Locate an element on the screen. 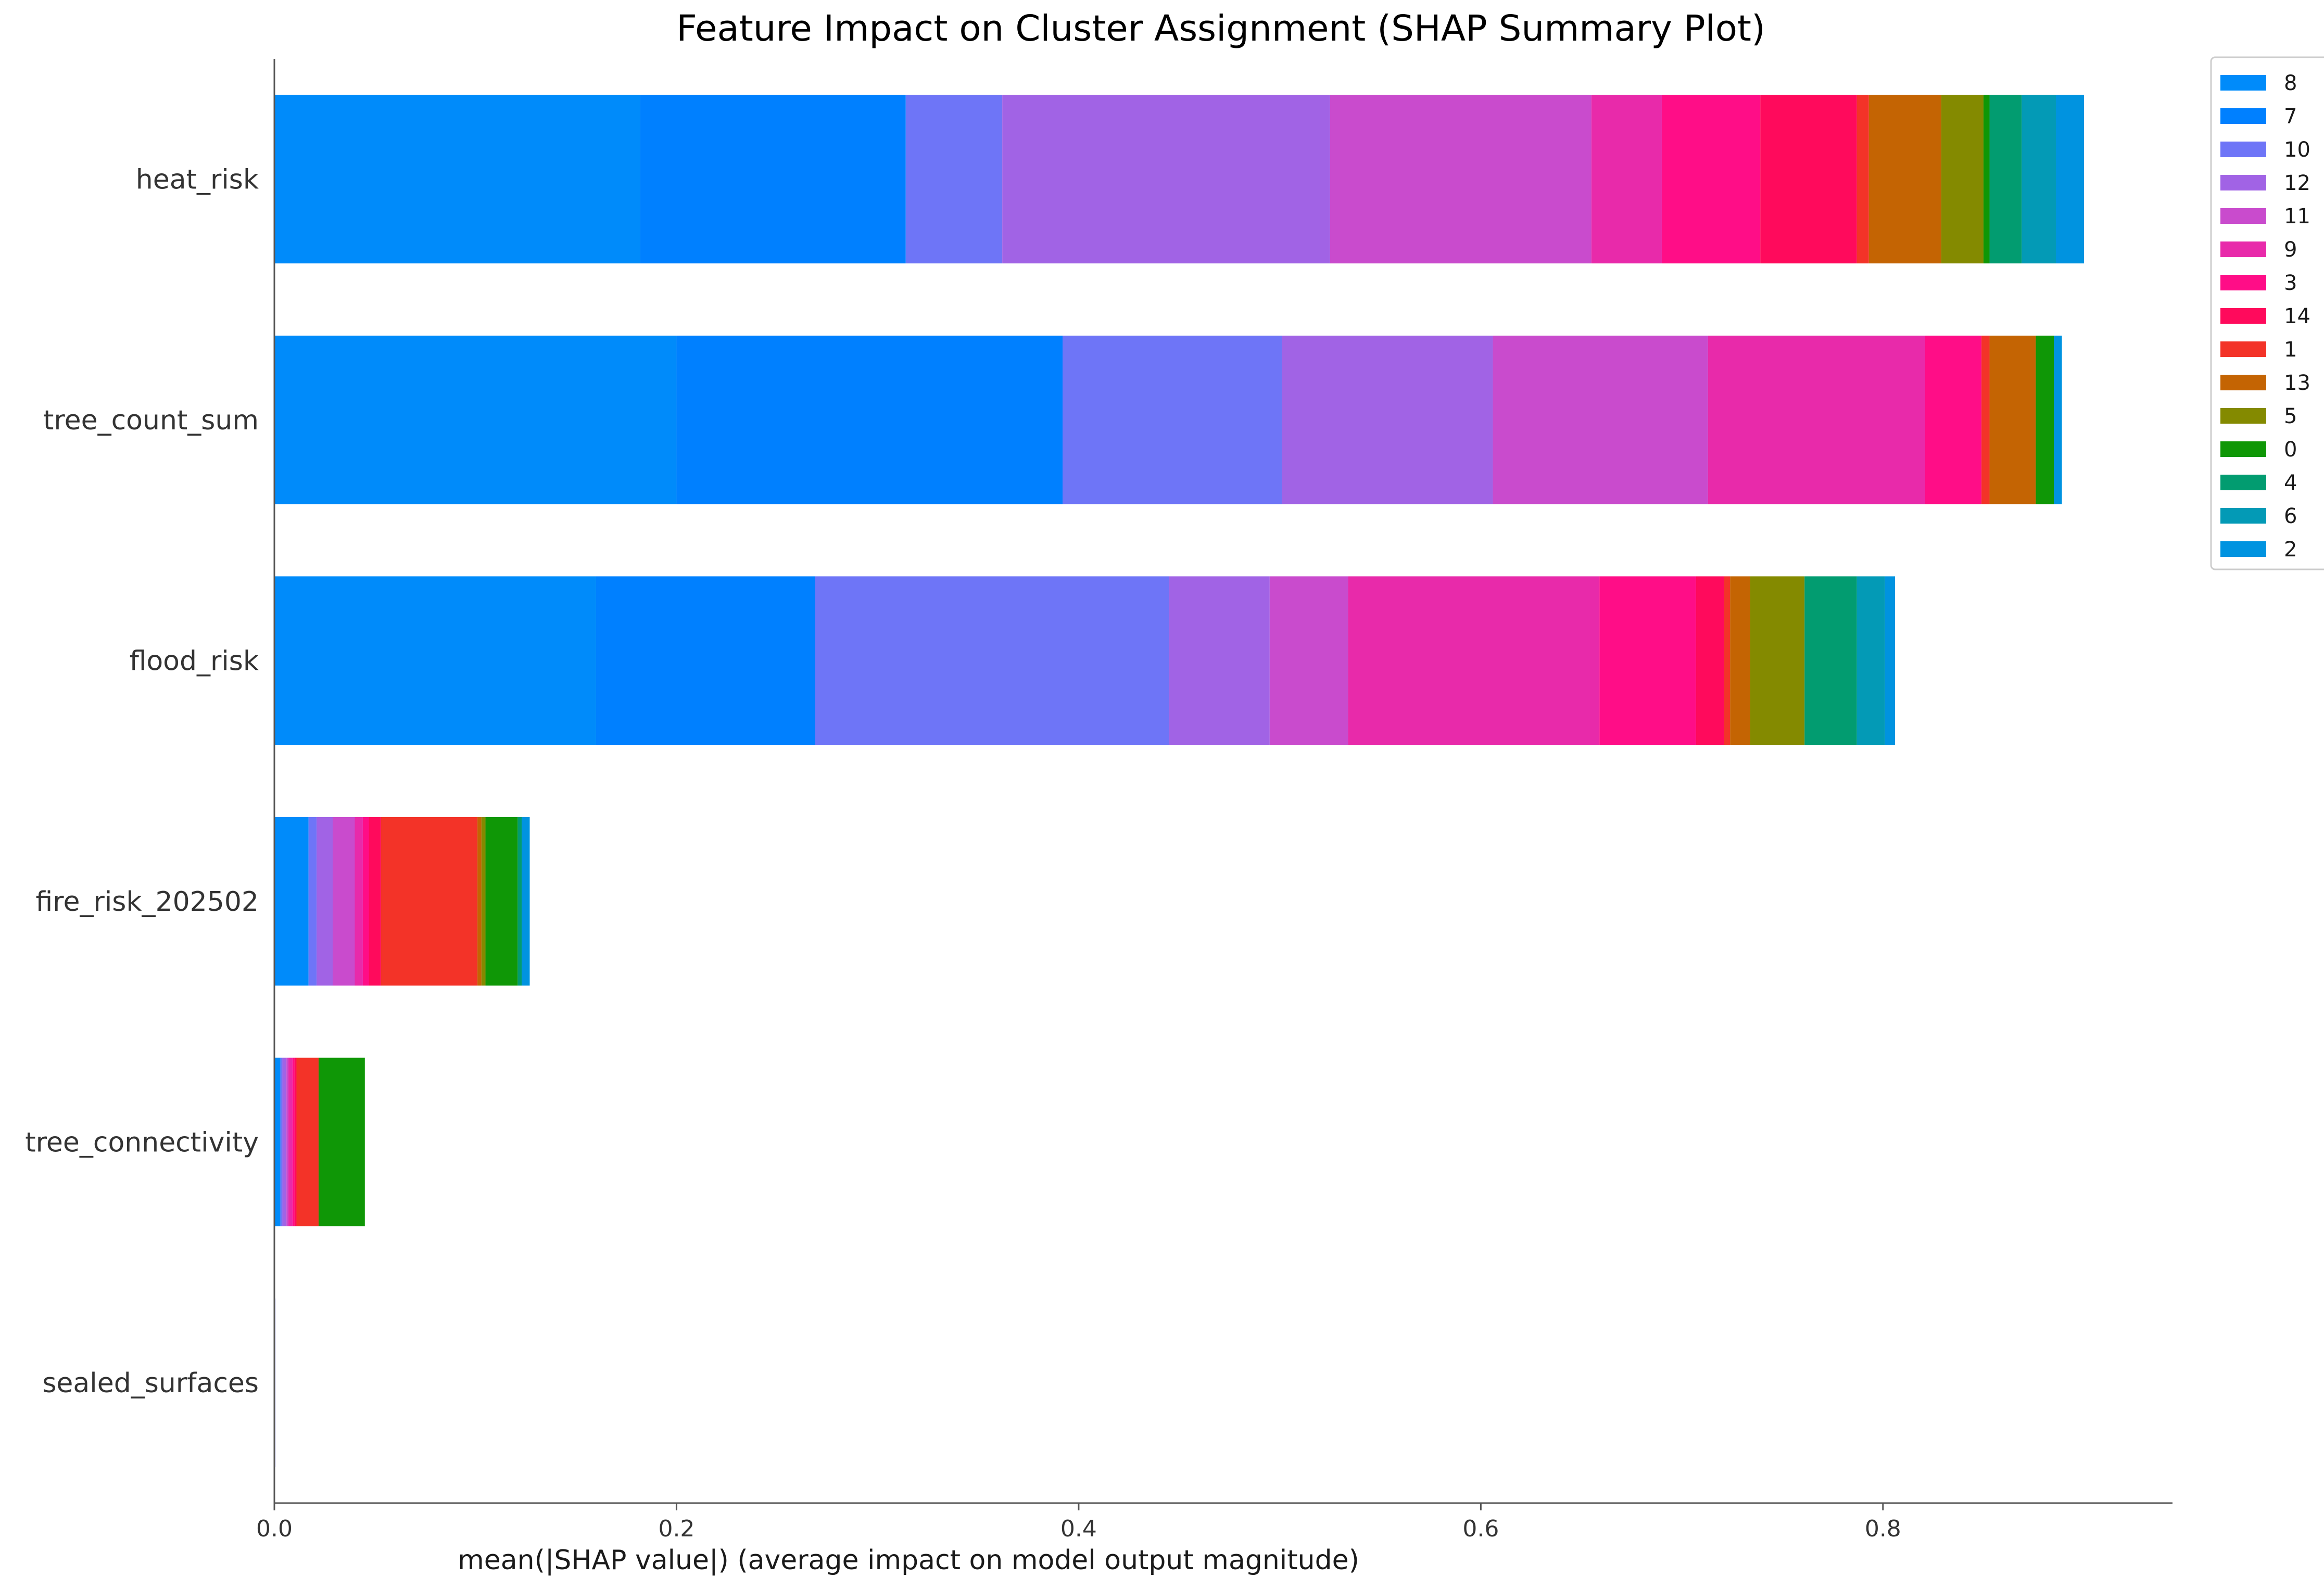 This screenshot has width=2324, height=1590. legend-label: 4 is located at coordinates (2290, 483).